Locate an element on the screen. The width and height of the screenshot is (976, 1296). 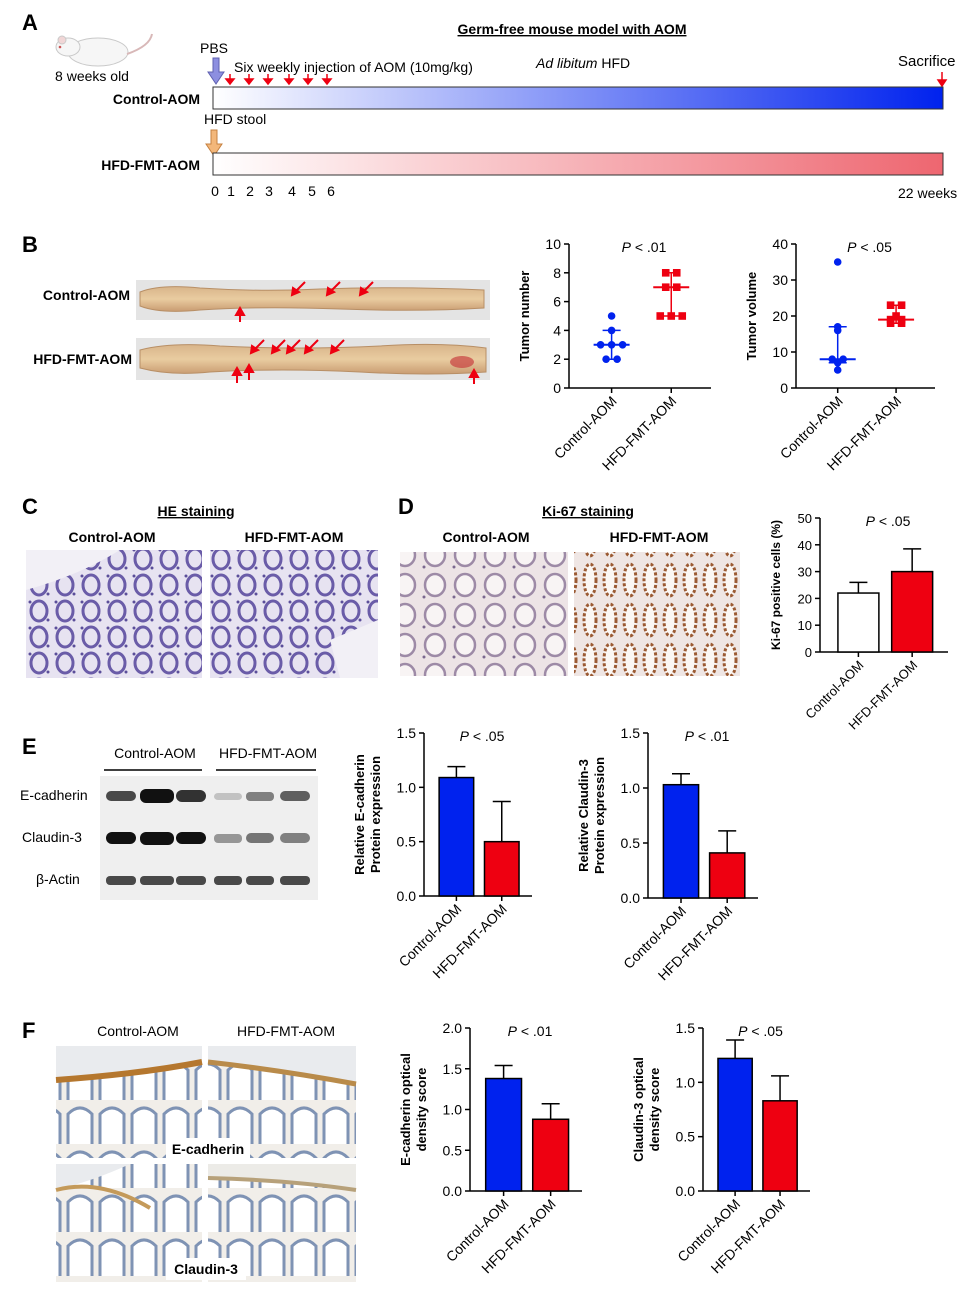
pbs-arrow-icon is located at coordinates (216, 71).